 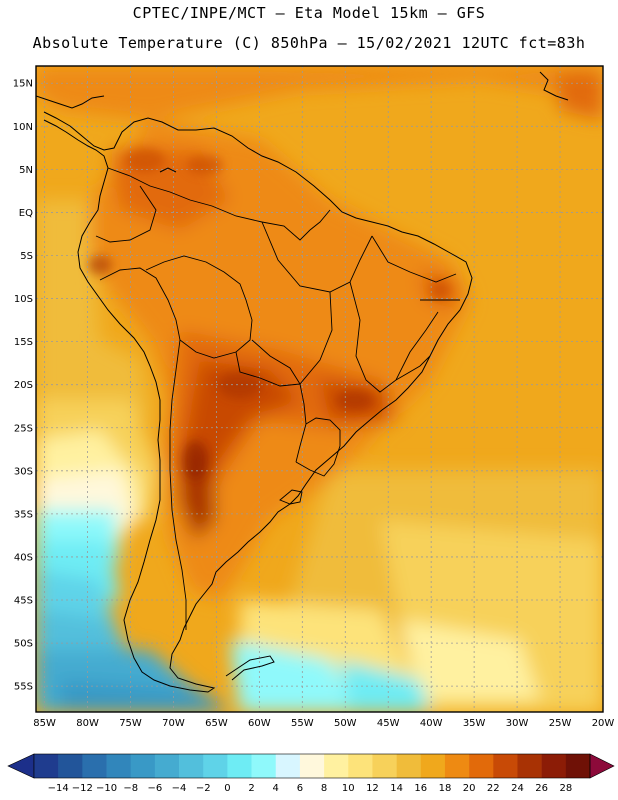 What do you see at coordinates (474, 723) in the screenshot?
I see `lon-label: 35W` at bounding box center [474, 723].